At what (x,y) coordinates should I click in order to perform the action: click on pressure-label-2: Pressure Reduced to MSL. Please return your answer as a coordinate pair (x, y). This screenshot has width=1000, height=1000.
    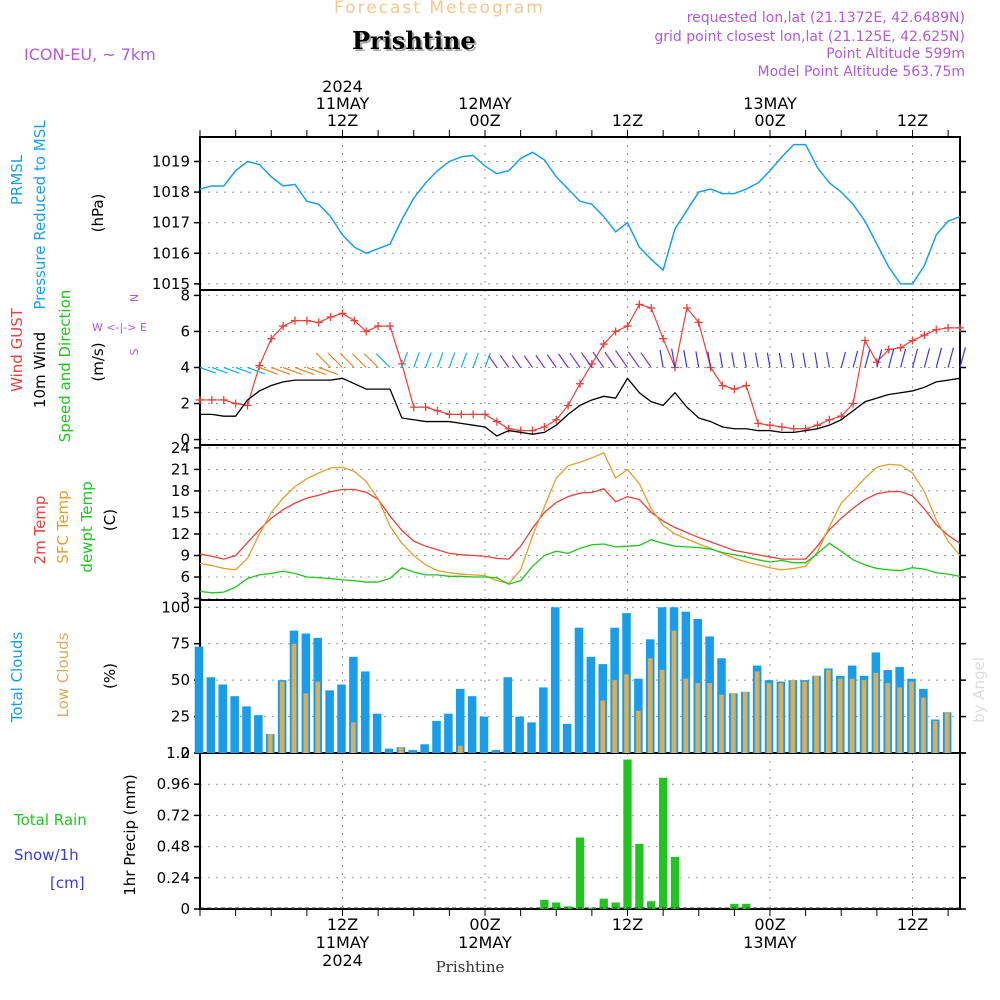
    Looking at the image, I should click on (40, 215).